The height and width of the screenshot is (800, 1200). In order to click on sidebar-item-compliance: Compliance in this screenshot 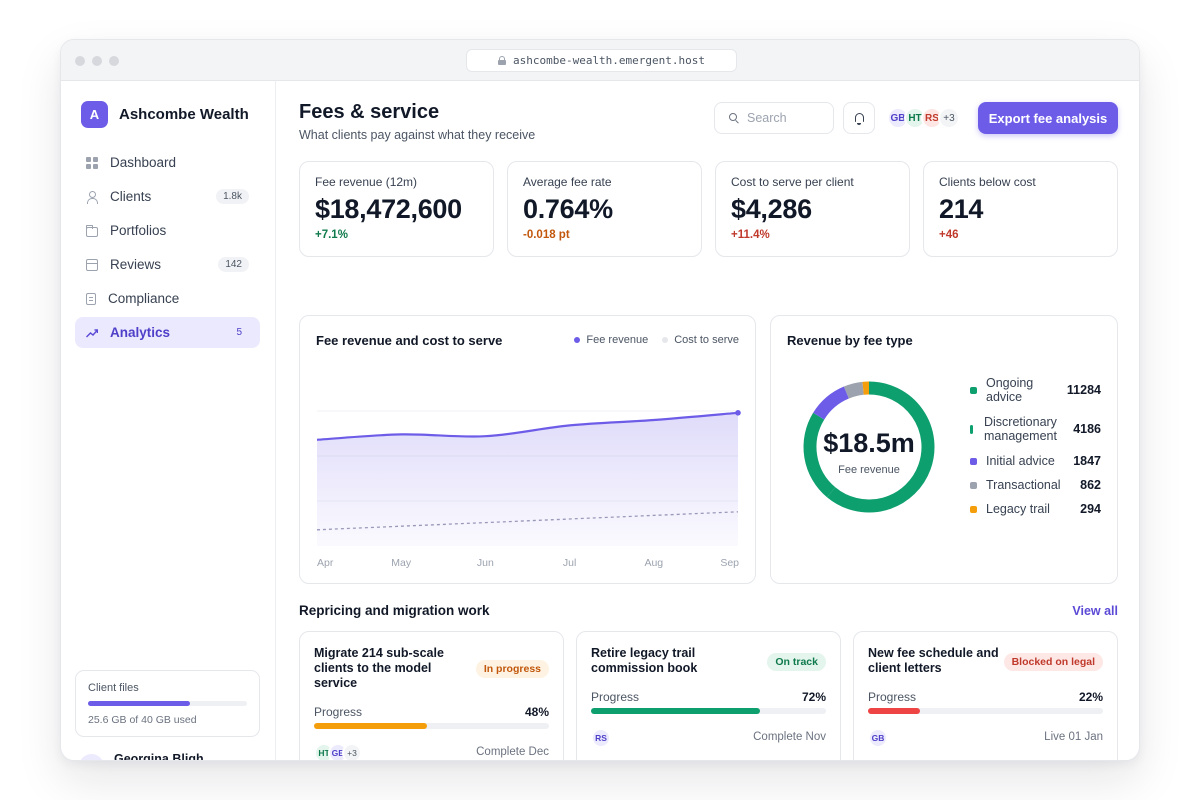, I will do `click(167, 298)`.